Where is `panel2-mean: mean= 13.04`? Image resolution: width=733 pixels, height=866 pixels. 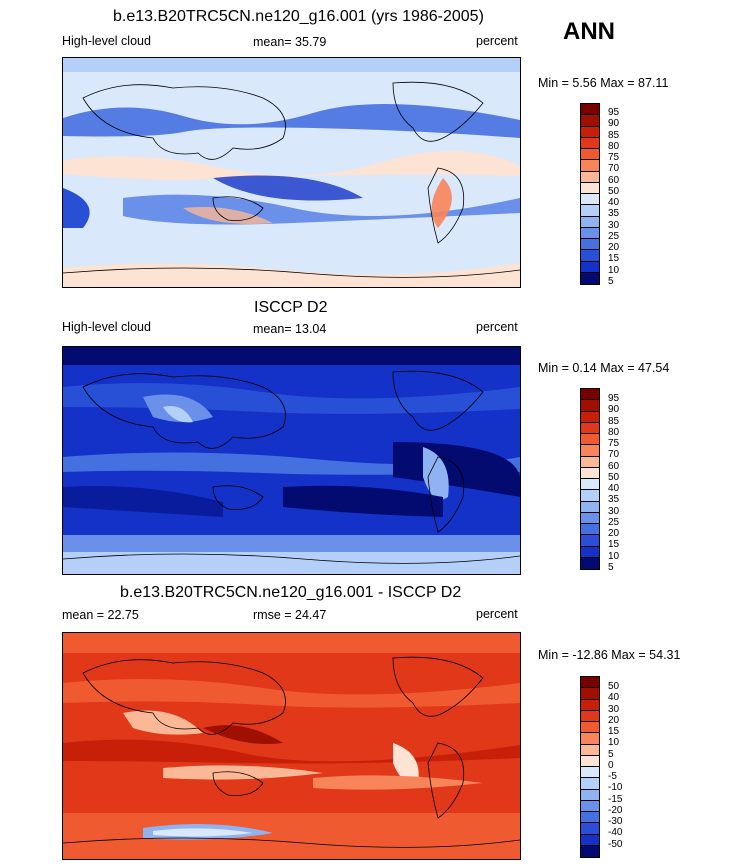
panel2-mean: mean= 13.04 is located at coordinates (290, 329).